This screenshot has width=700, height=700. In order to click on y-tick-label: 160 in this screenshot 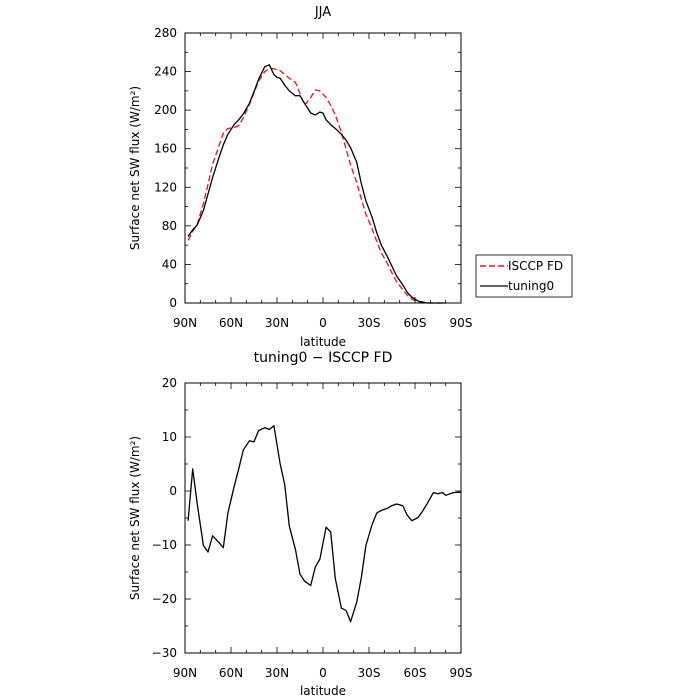, I will do `click(165, 149)`.